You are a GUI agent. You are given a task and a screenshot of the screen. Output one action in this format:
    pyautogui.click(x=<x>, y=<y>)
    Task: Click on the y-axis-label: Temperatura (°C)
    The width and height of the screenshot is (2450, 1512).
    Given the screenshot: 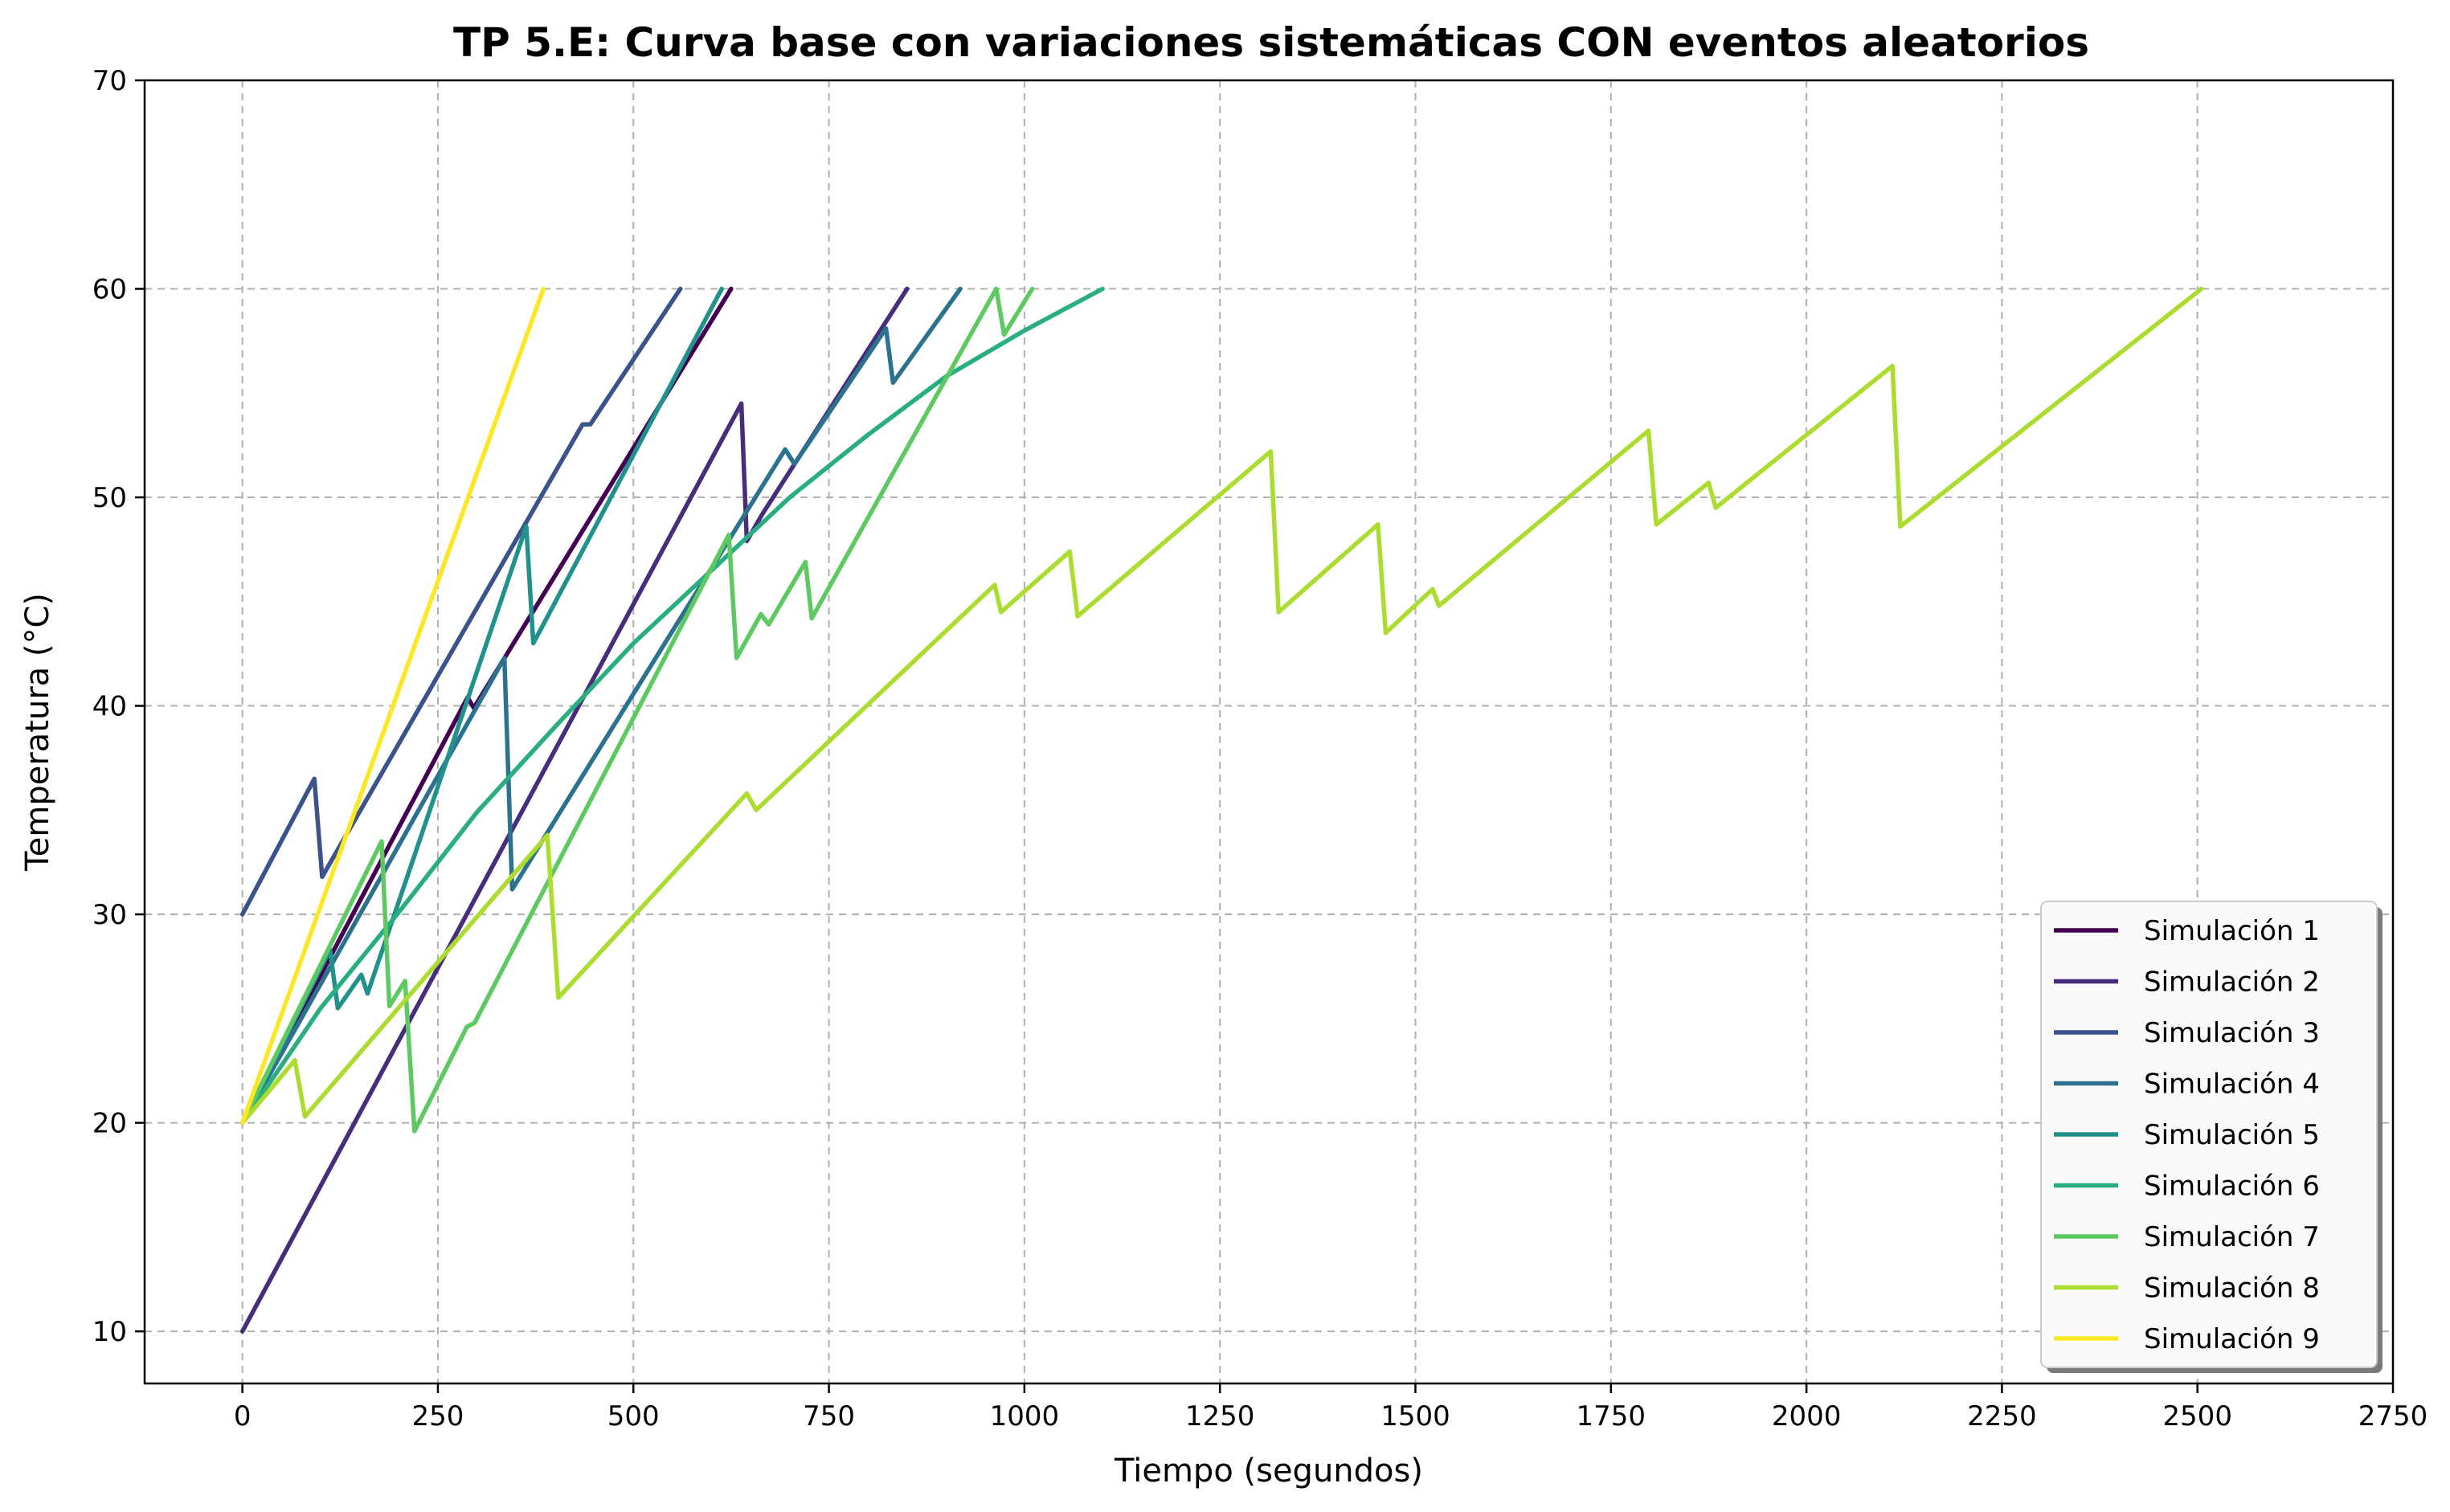 What is the action you would take?
    pyautogui.click(x=38, y=732)
    